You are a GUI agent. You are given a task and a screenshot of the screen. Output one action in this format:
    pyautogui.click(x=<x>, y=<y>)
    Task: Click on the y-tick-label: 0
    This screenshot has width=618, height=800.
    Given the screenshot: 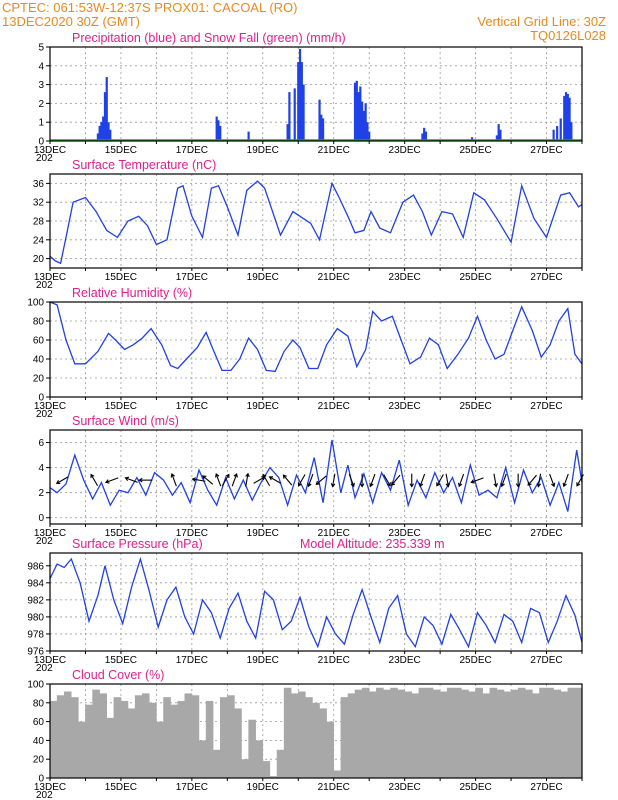 What is the action you would take?
    pyautogui.click(x=41, y=779)
    